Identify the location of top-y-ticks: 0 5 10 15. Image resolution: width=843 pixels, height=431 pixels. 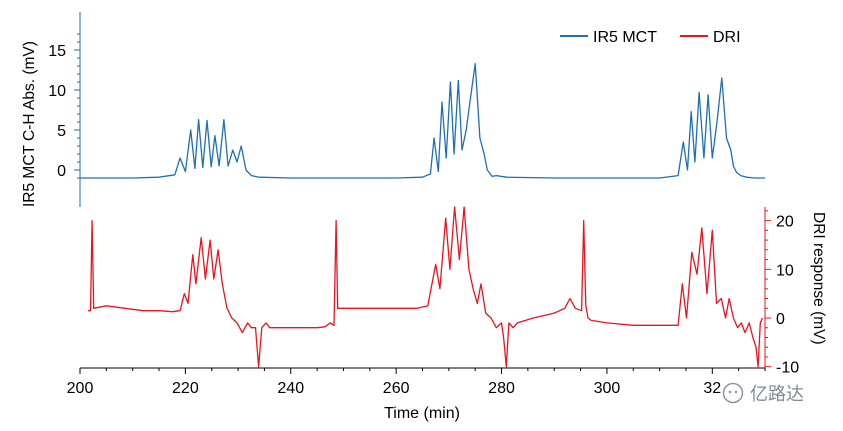
(64, 106).